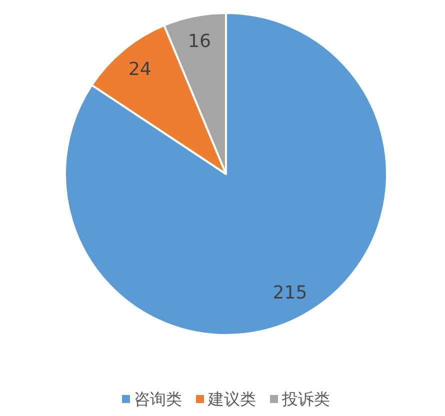  Describe the element at coordinates (199, 41) in the screenshot. I see `data-label: 16` at that location.